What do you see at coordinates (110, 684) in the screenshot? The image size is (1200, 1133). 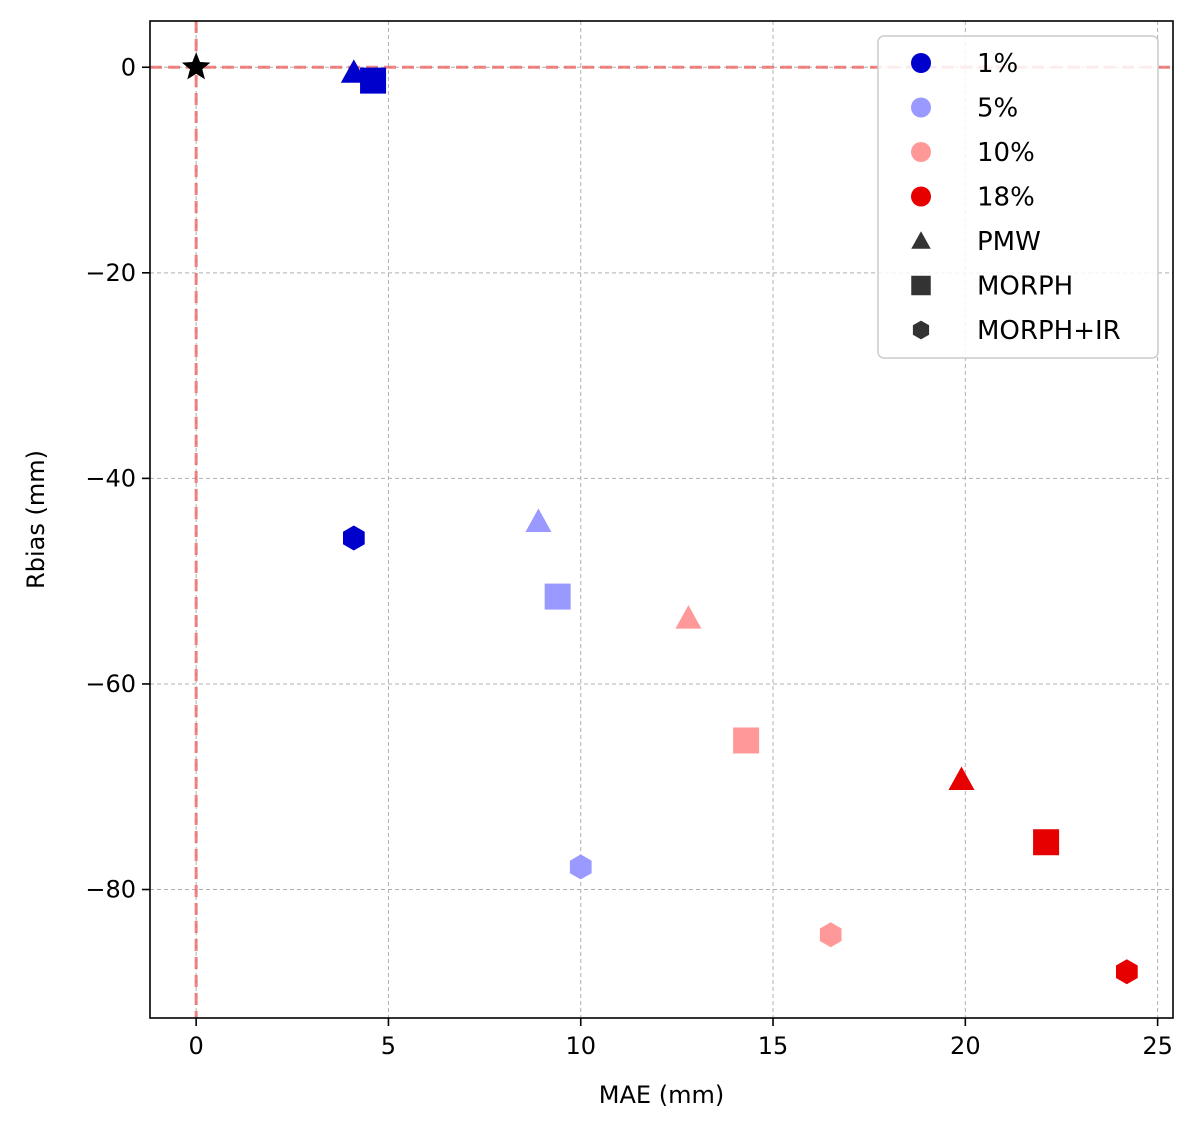 I see `y-tick-label: −60` at bounding box center [110, 684].